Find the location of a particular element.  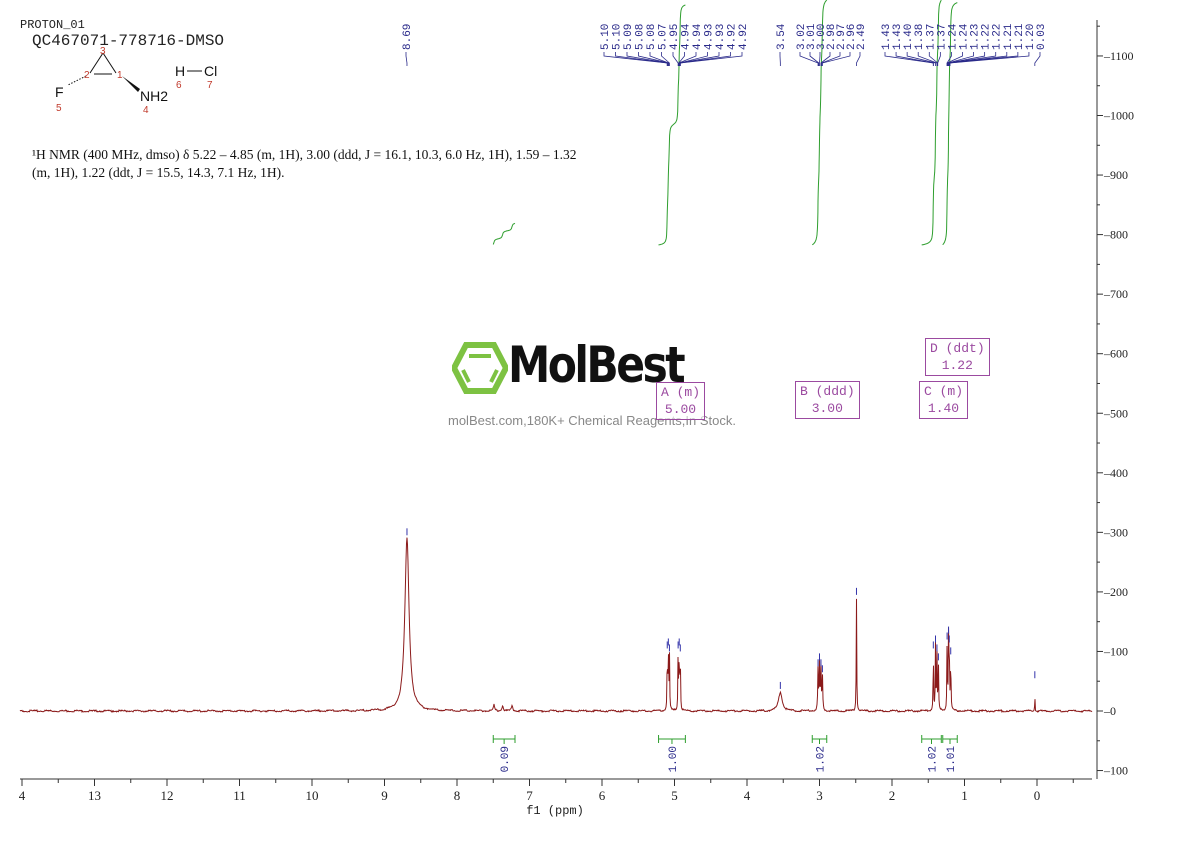

integral-value: 0.09 is located at coordinates (506, 759).